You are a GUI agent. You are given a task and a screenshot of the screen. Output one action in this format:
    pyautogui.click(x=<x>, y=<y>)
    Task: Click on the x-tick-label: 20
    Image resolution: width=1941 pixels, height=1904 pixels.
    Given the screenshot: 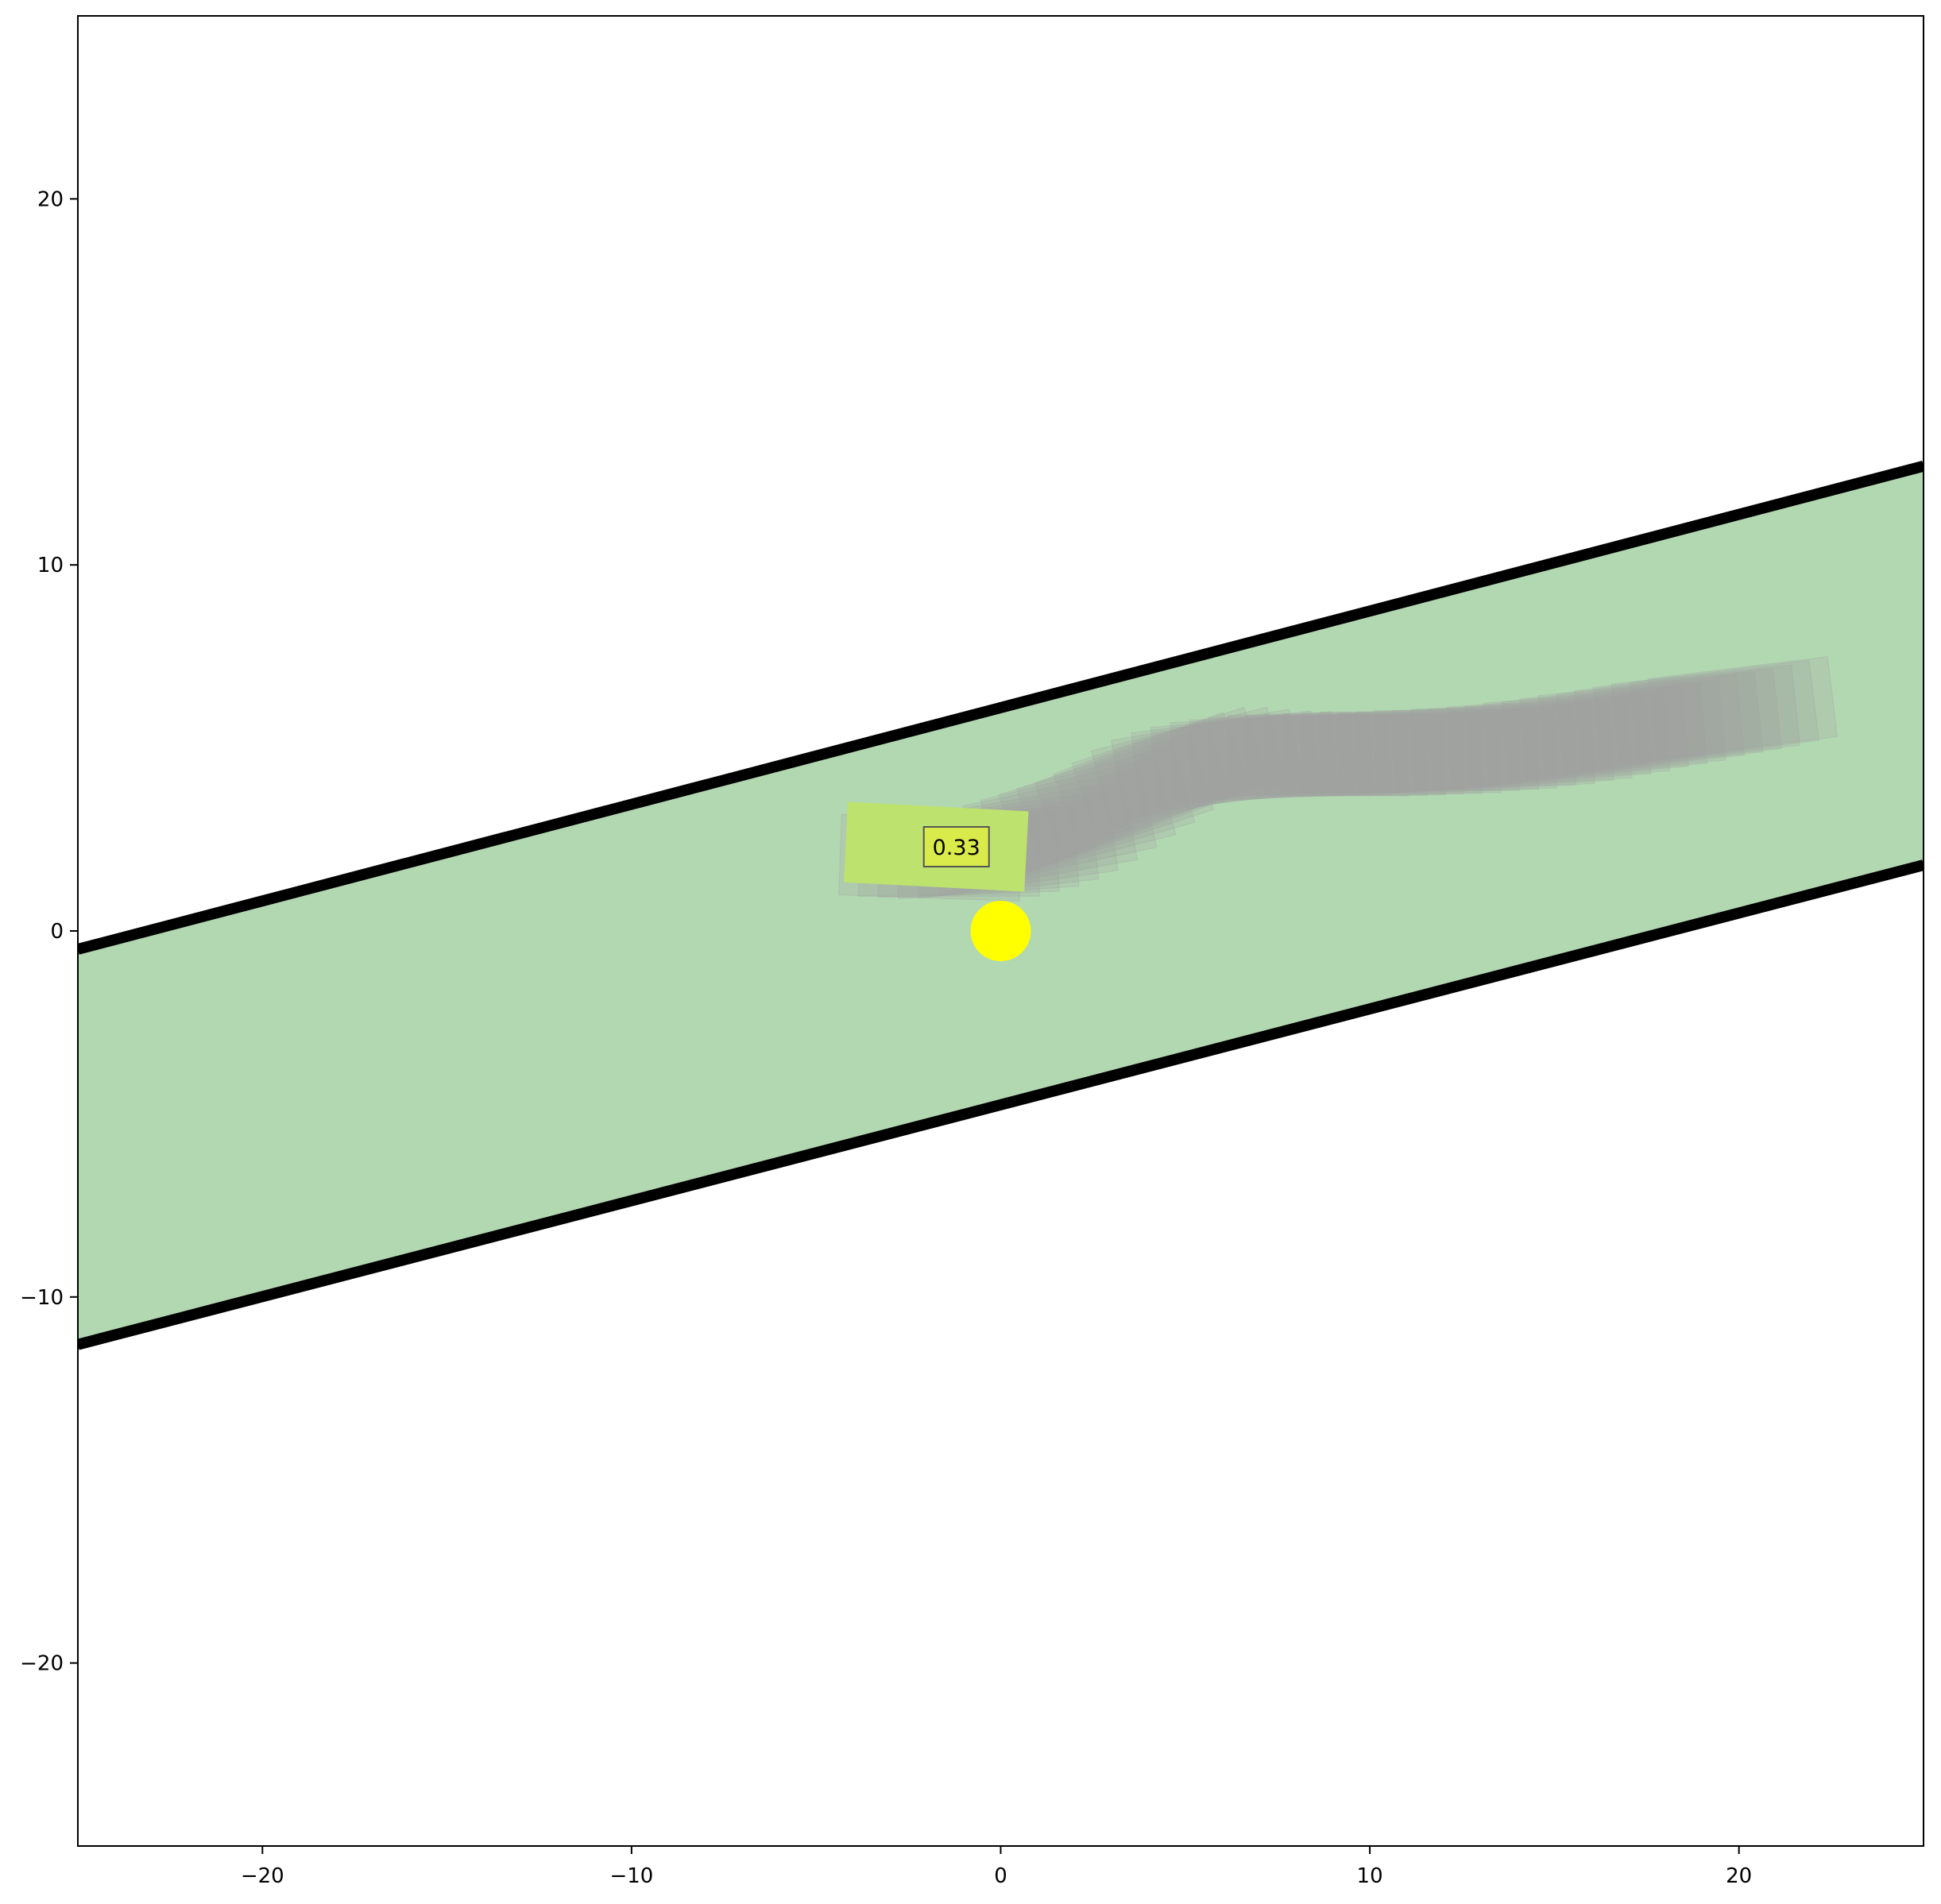 What is the action you would take?
    pyautogui.click(x=1739, y=1876)
    